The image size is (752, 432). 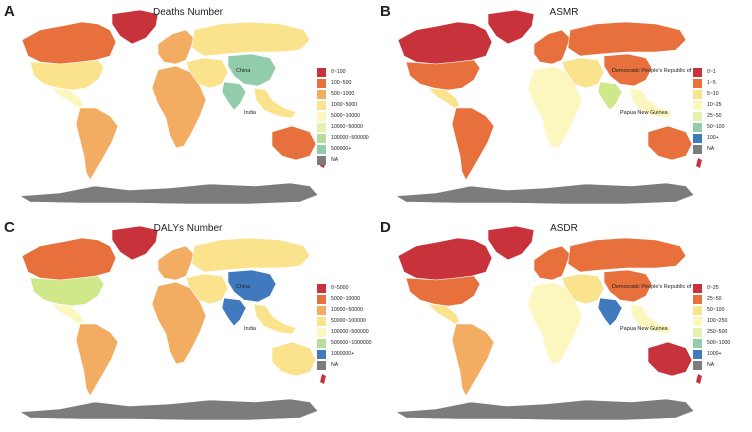 I want to click on legend-label: 250~500, so click(x=717, y=332).